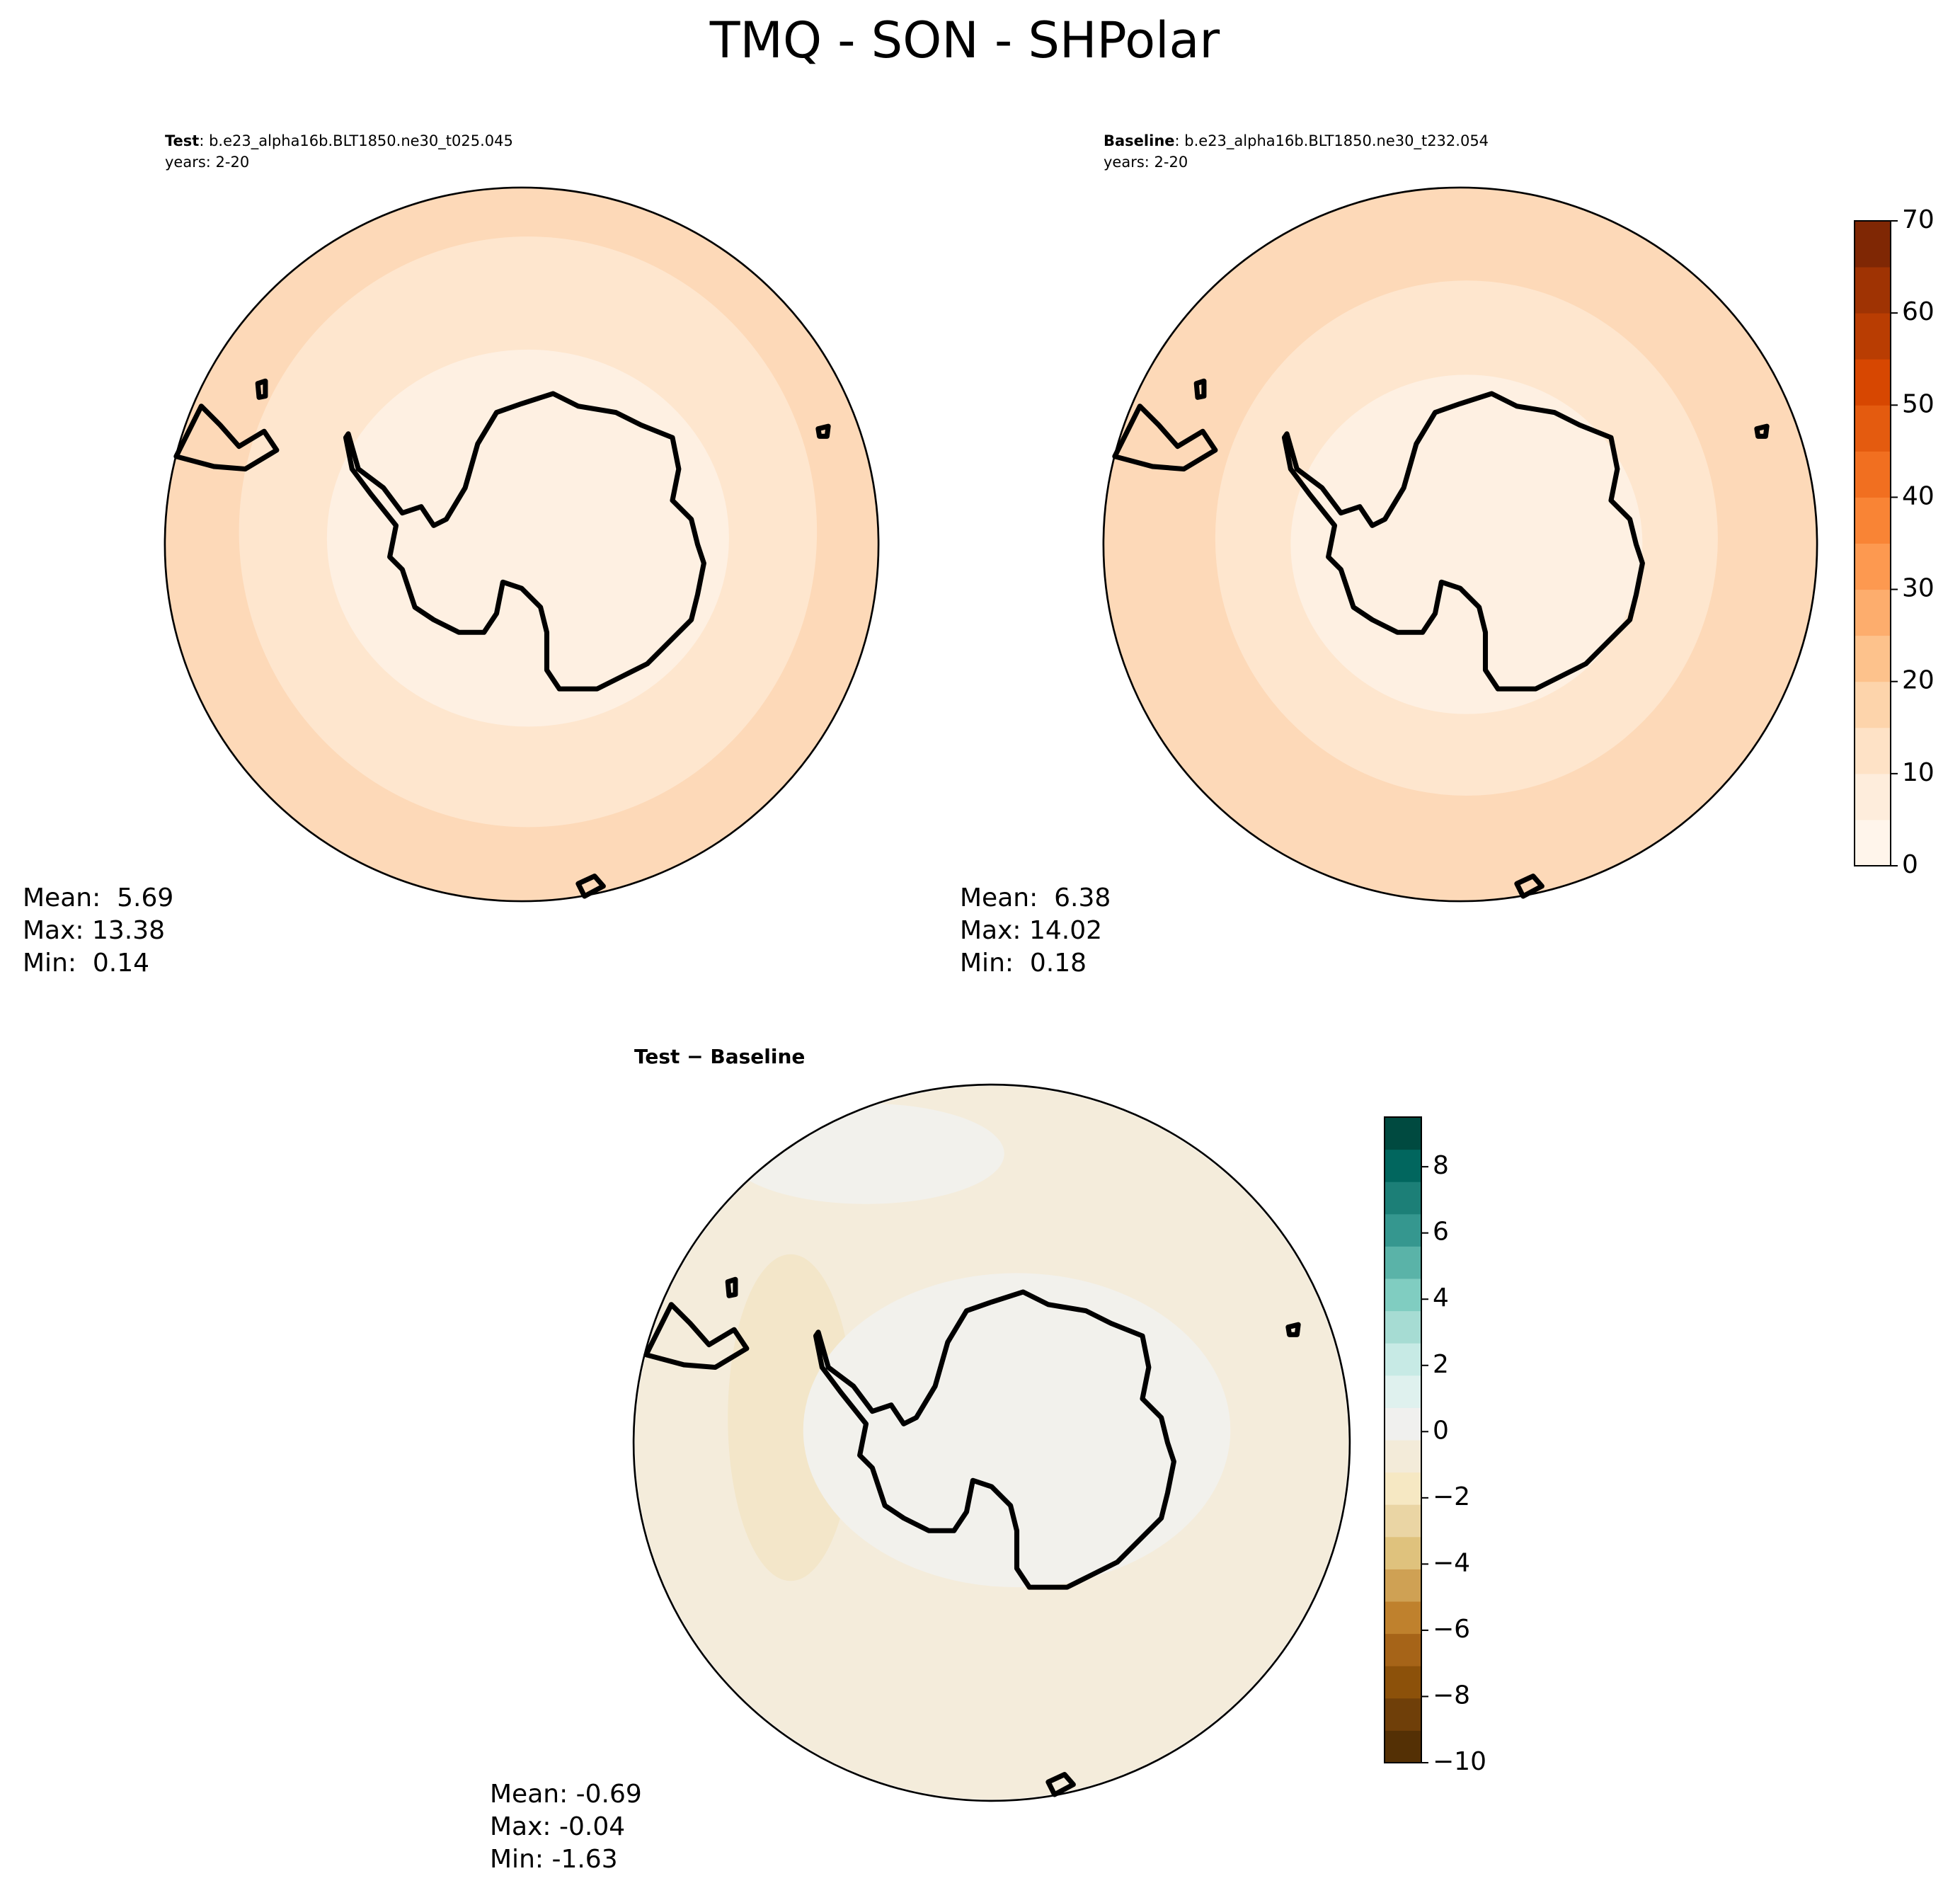 This screenshot has width=1960, height=1888. Describe the element at coordinates (1441, 1165) in the screenshot. I see `colorbar-tick-label: 8` at that location.